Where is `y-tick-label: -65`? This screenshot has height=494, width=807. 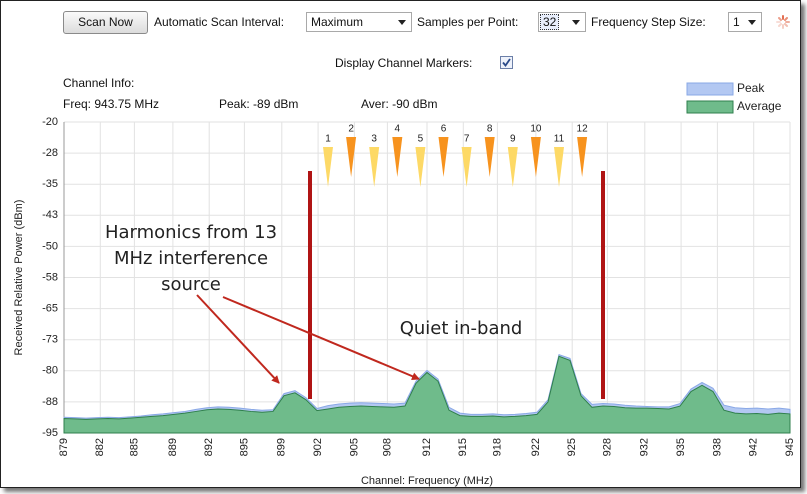 y-tick-label: -65 is located at coordinates (50, 309).